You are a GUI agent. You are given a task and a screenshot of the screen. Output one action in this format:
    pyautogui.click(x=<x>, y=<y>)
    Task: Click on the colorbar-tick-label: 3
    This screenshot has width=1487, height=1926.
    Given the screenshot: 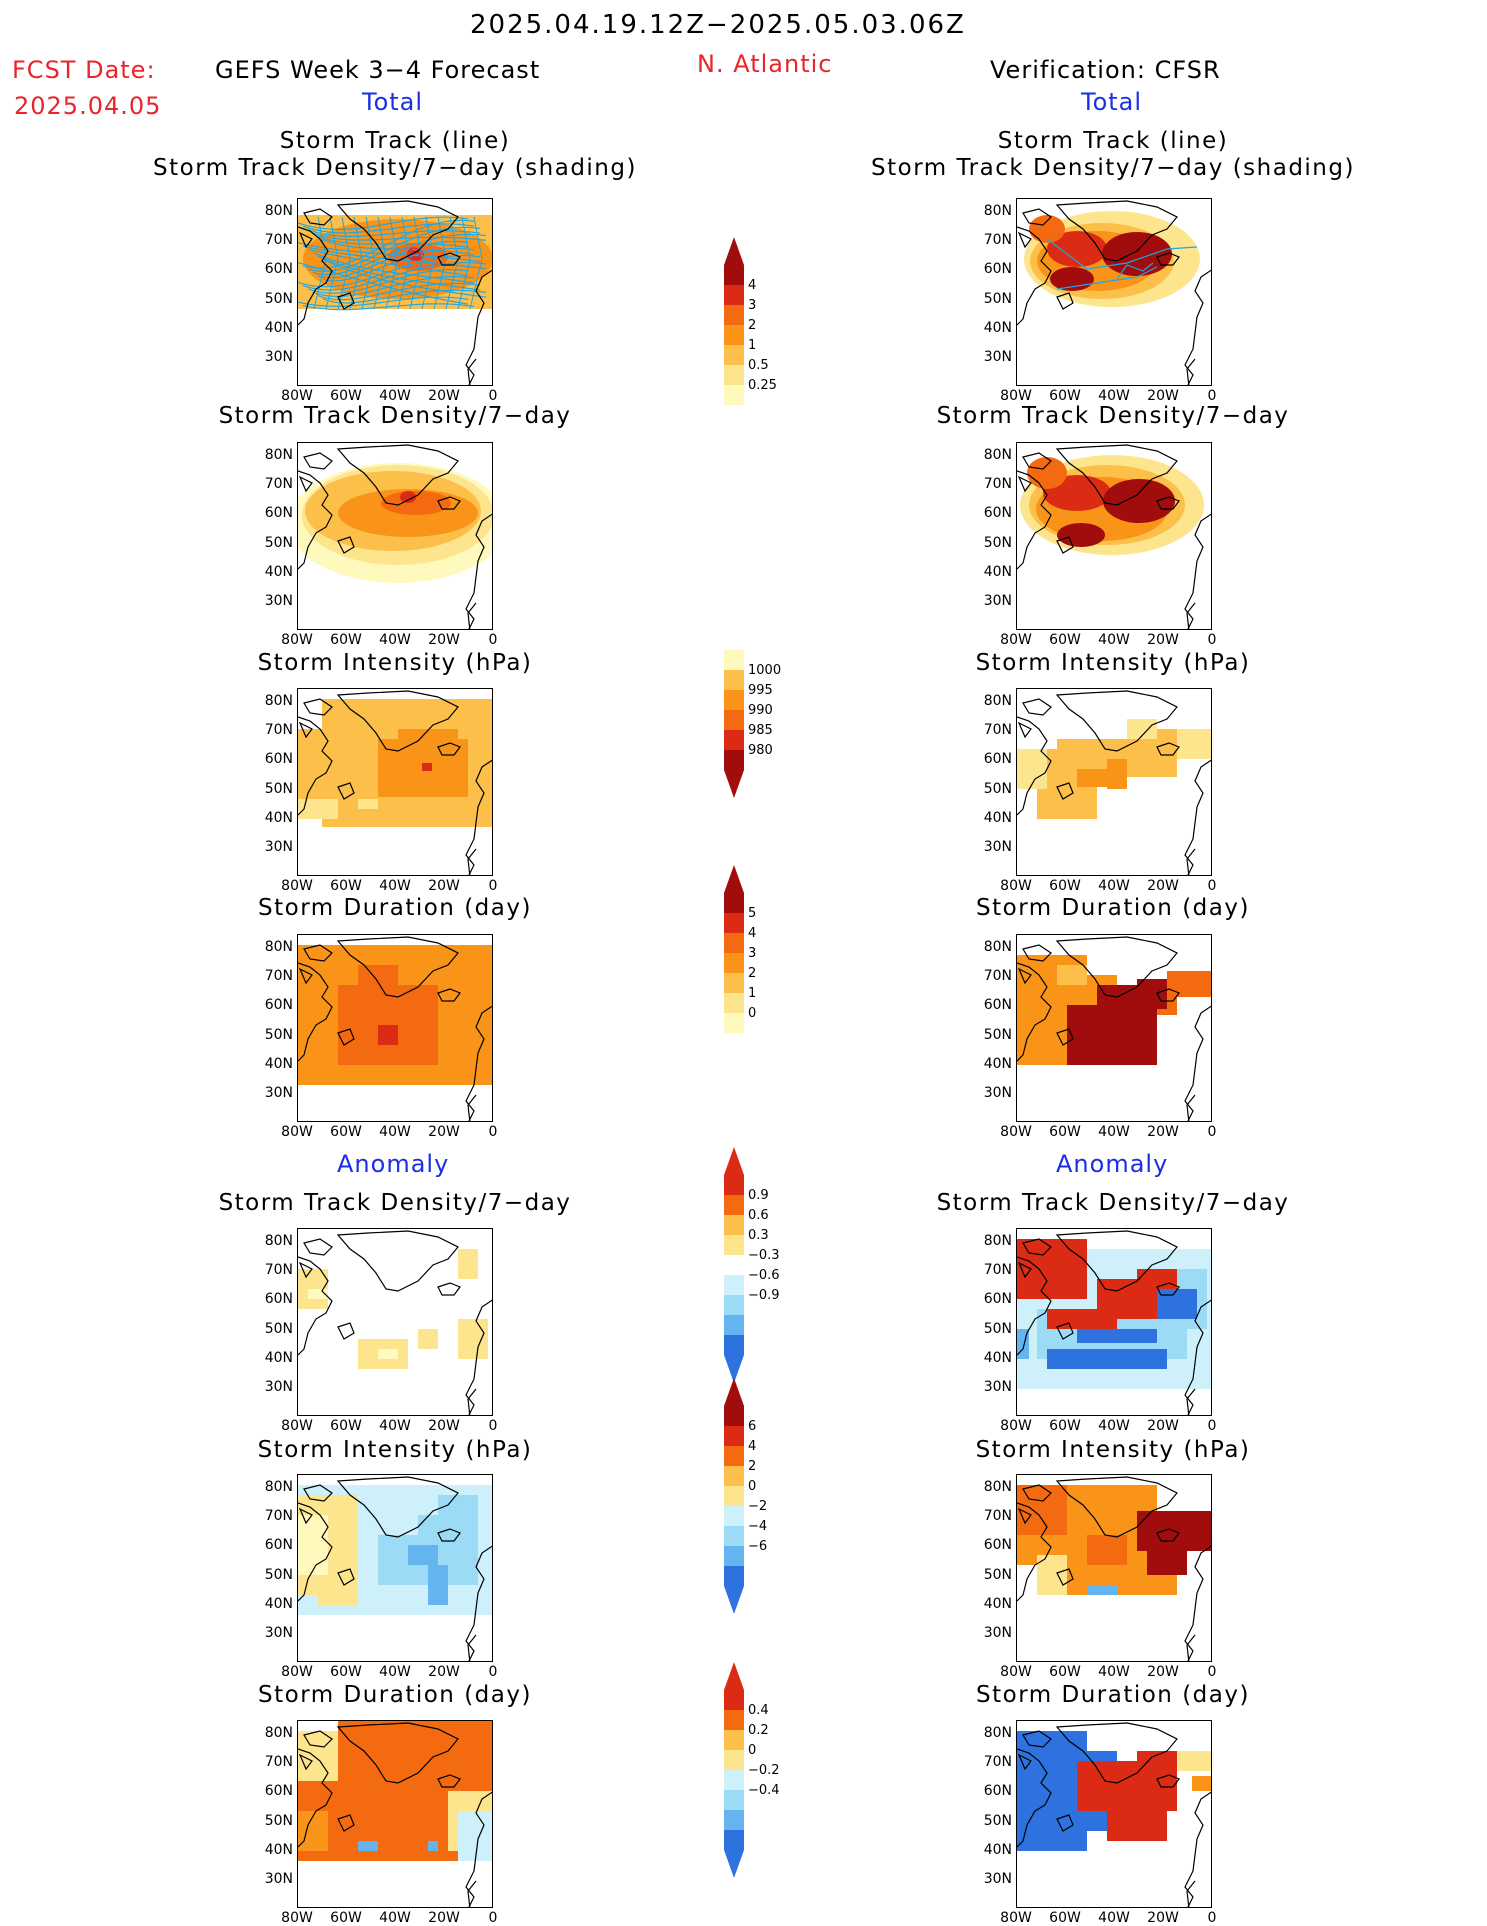 What is the action you would take?
    pyautogui.click(x=752, y=953)
    